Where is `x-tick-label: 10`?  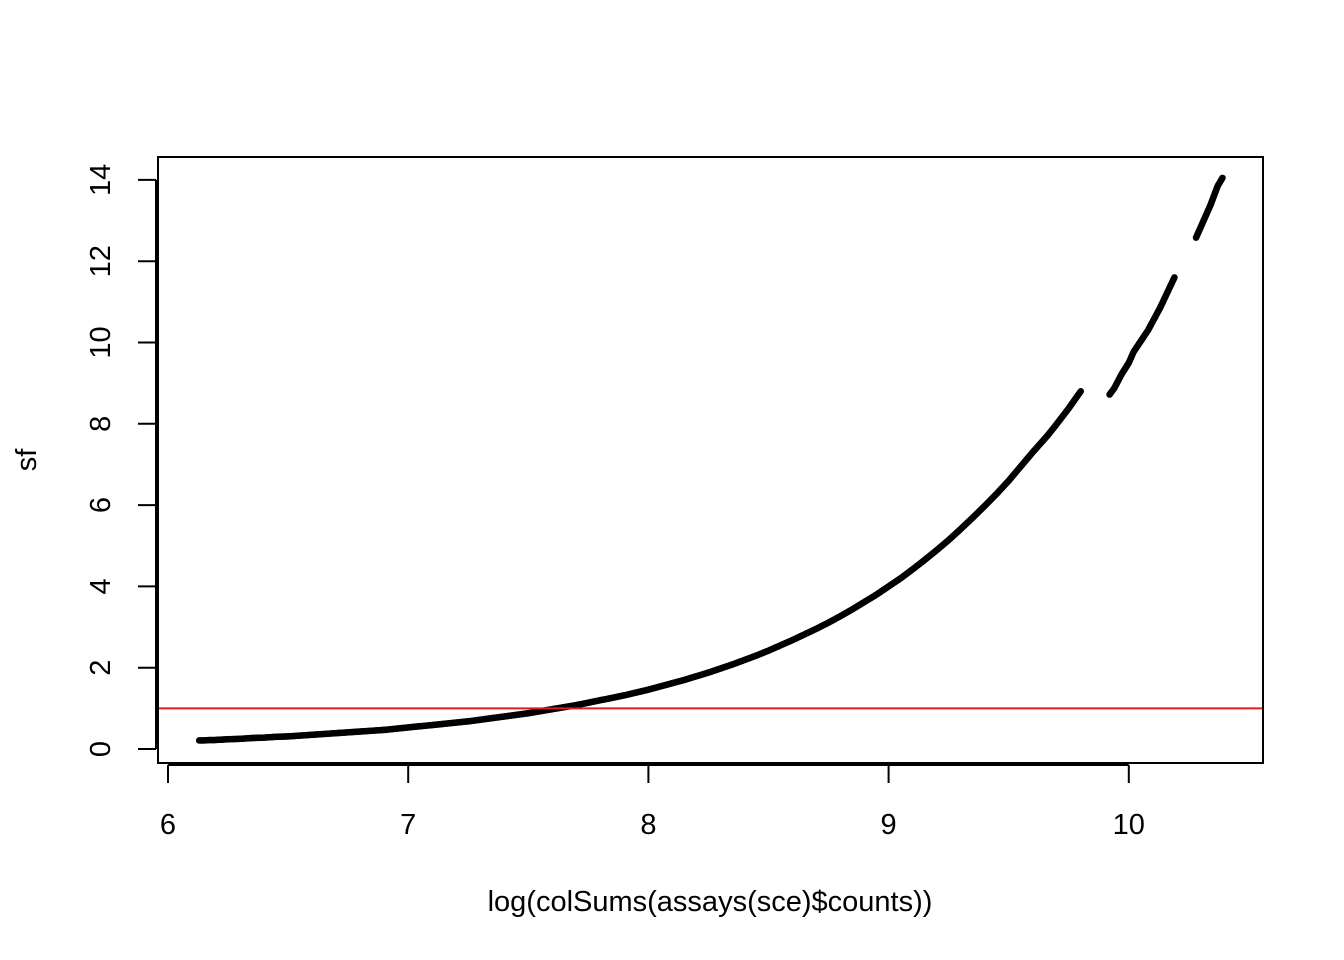 x-tick-label: 10 is located at coordinates (1129, 825).